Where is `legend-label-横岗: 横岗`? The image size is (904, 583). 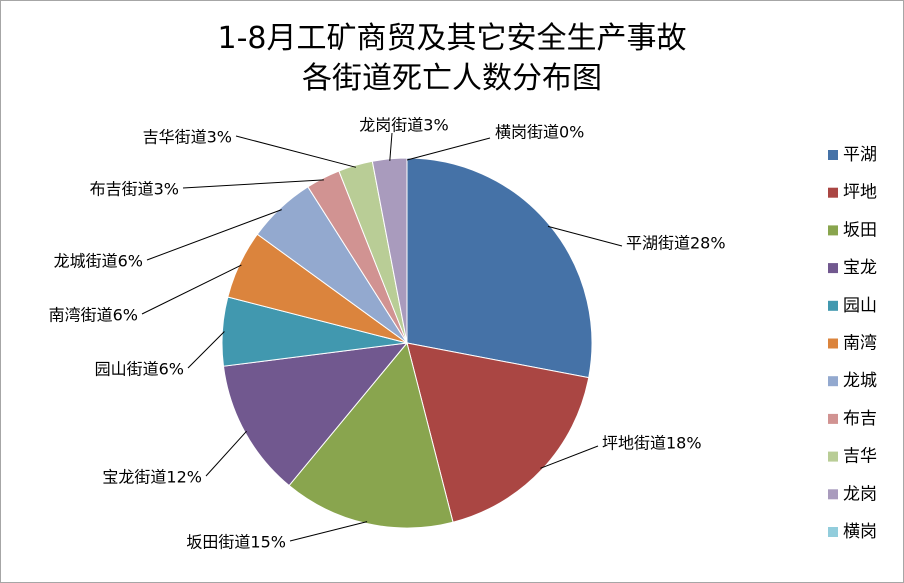
legend-label-横岗: 横岗 is located at coordinates (860, 532).